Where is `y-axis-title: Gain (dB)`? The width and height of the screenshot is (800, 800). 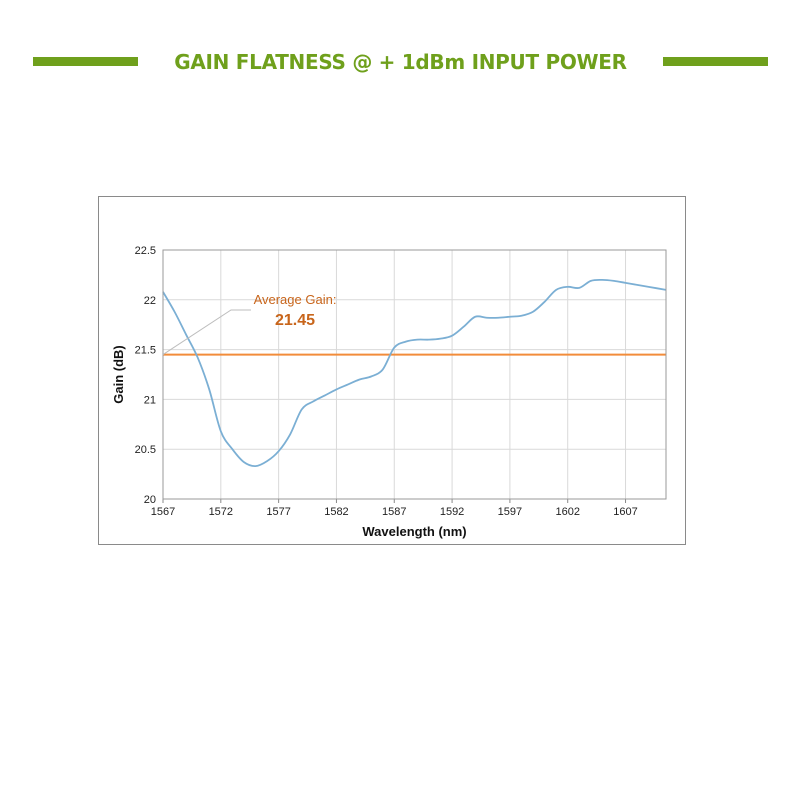 y-axis-title: Gain (dB) is located at coordinates (118, 374).